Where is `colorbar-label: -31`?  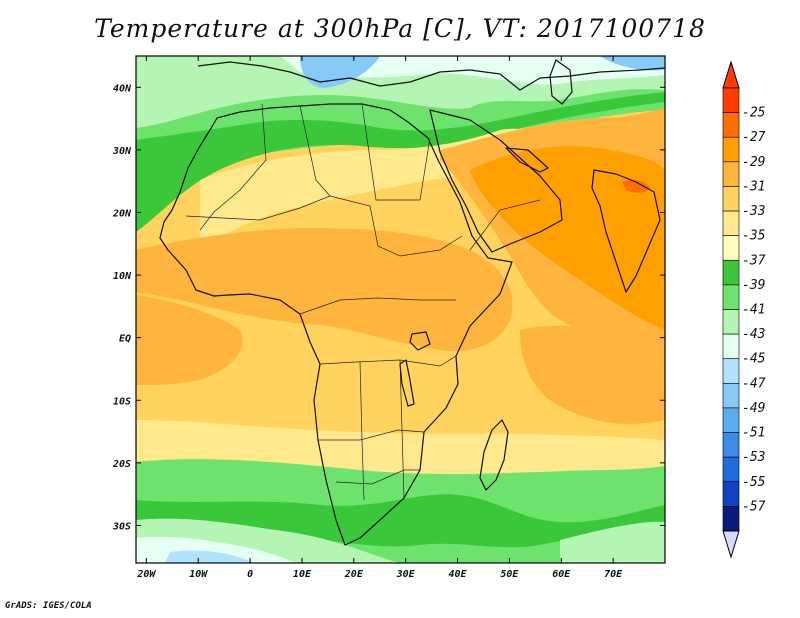
colorbar-label: -31 is located at coordinates (753, 186).